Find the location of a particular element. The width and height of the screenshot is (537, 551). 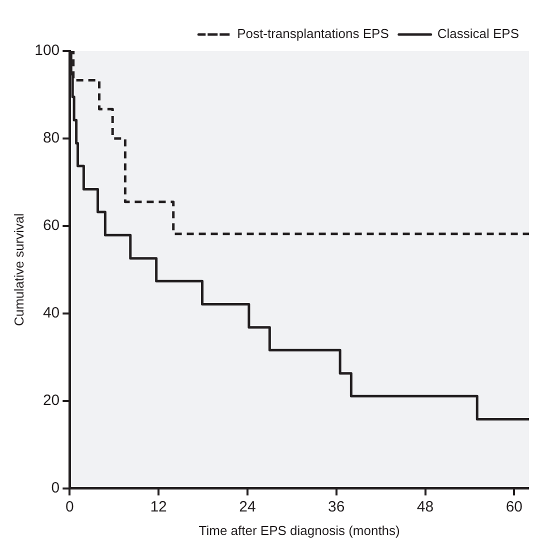

y-tick-label: 100 is located at coordinates (47, 51).